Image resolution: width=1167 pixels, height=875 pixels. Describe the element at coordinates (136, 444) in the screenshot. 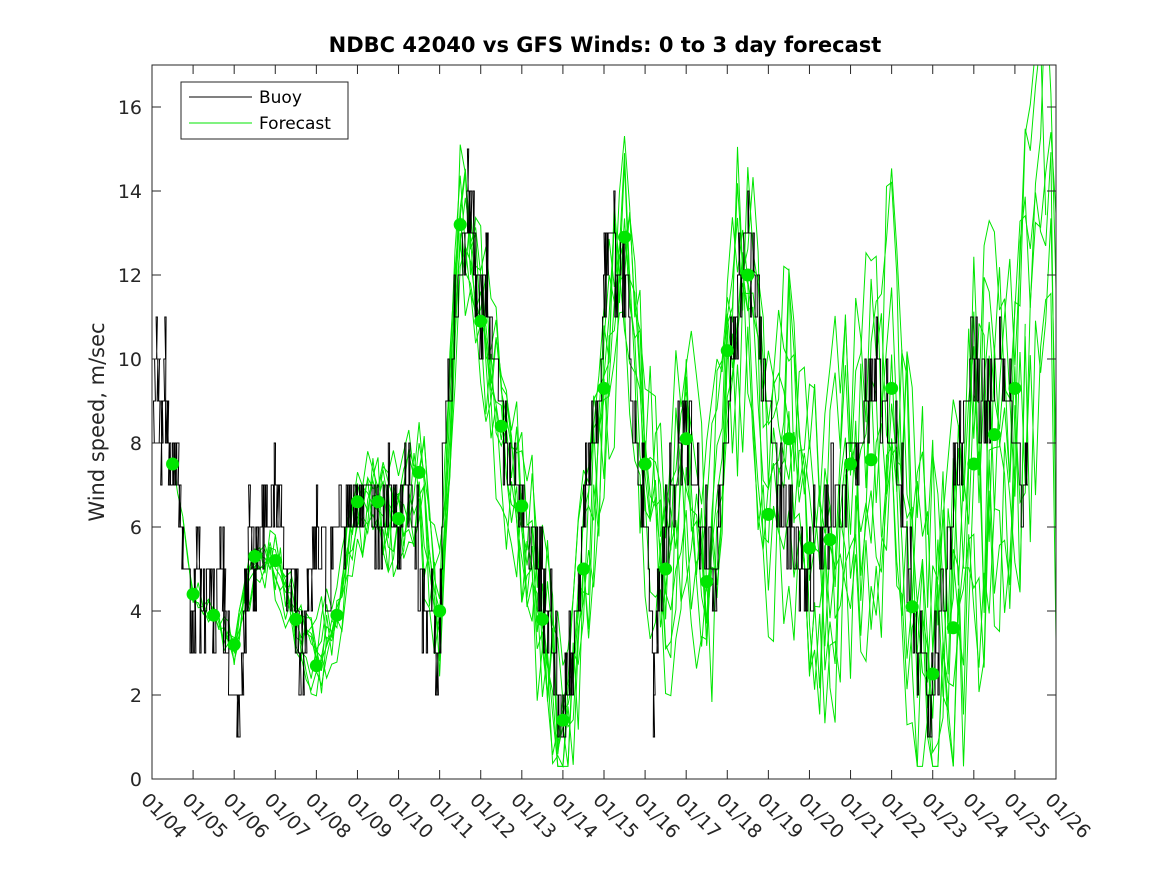

I see `y-tick-label: 8` at that location.